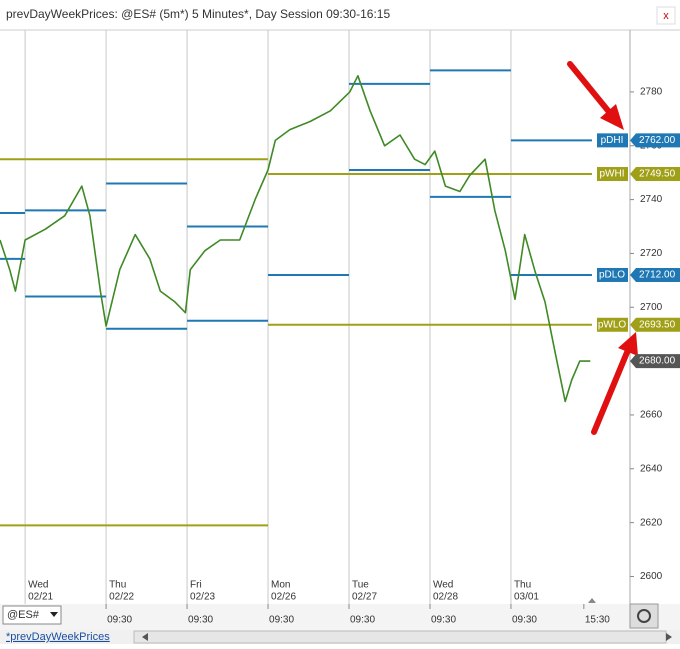 This screenshot has width=680, height=649. Describe the element at coordinates (23, 615) in the screenshot. I see `symbol: @ES#` at that location.